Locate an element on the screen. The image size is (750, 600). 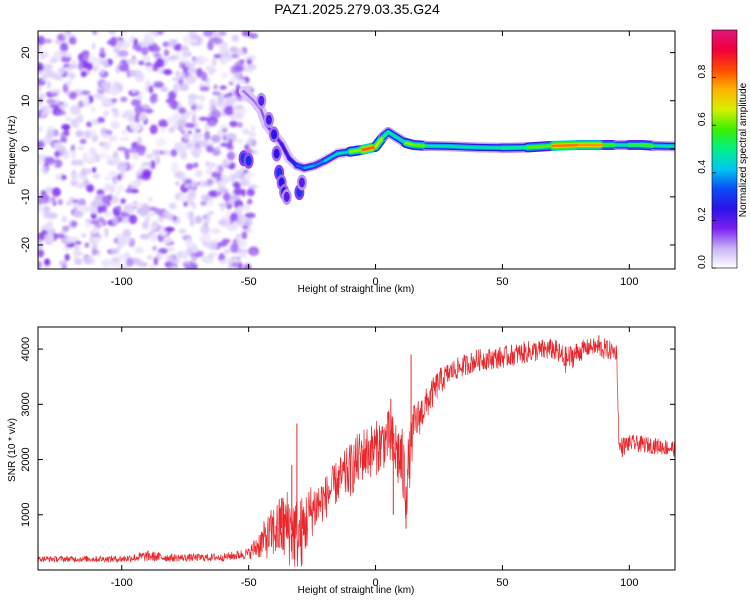
streak-blob-core is located at coordinates (261, 100).